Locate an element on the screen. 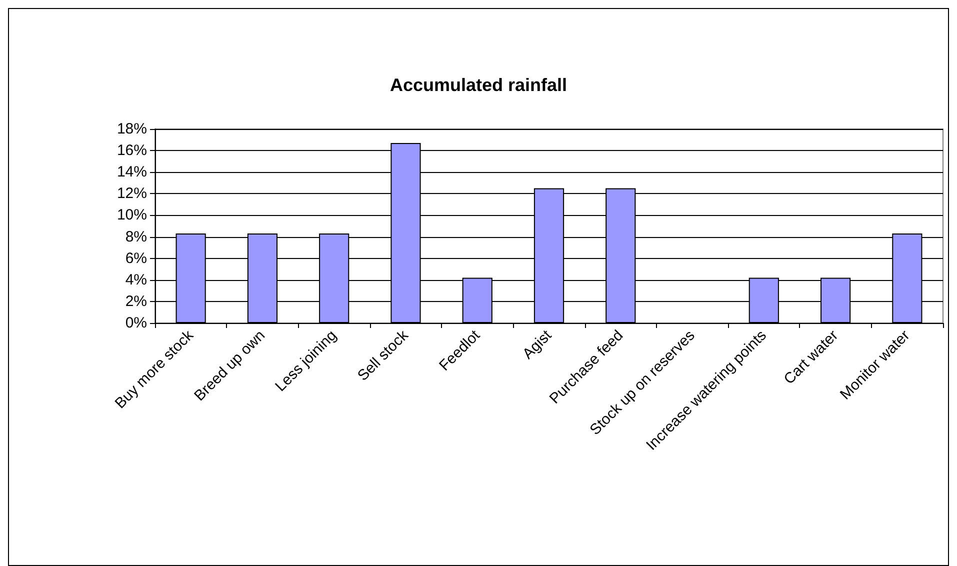  y-tick-label: 6% is located at coordinates (136, 258).